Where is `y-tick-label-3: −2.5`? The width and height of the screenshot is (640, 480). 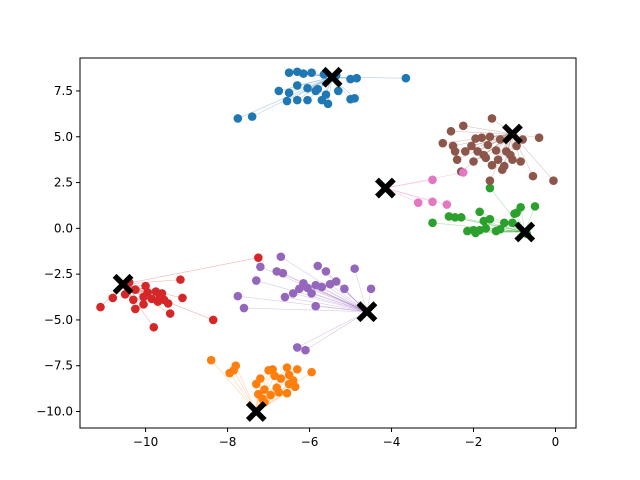
y-tick-label-3: −2.5 is located at coordinates (58, 274).